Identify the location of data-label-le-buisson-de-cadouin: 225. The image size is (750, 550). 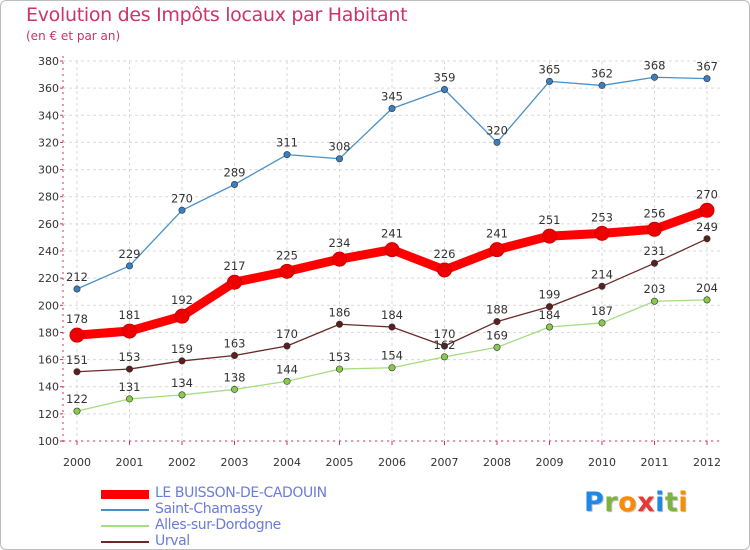
(287, 255).